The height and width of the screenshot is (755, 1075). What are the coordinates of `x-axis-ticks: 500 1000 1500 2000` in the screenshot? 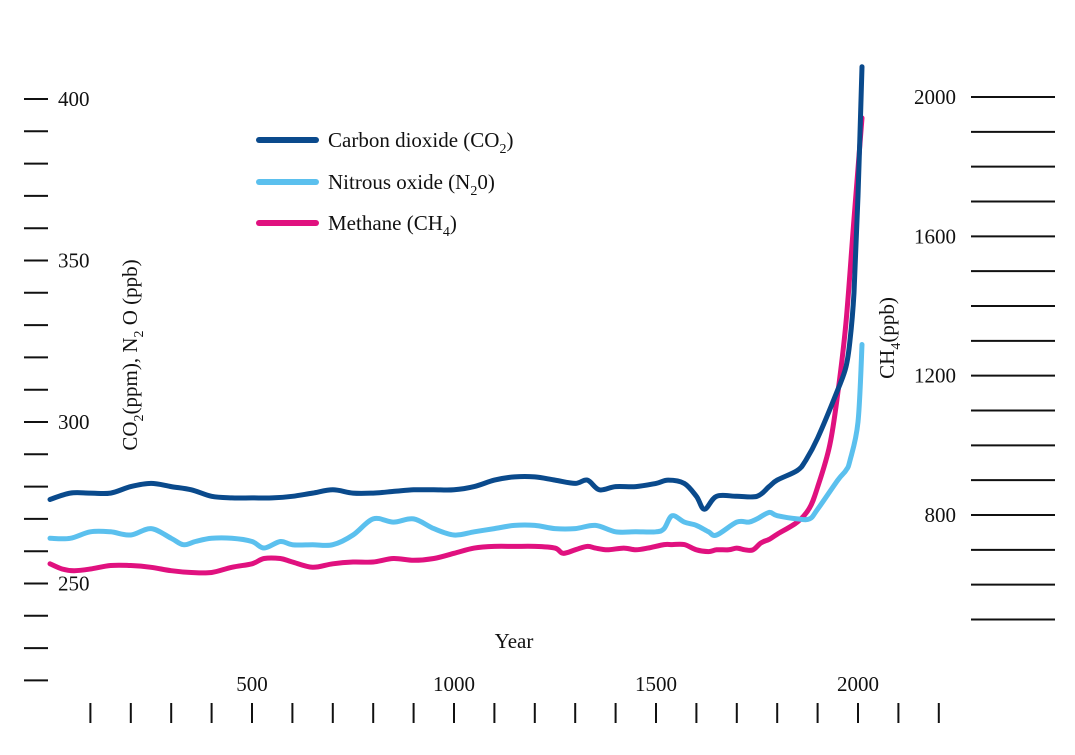 It's located at (514, 697).